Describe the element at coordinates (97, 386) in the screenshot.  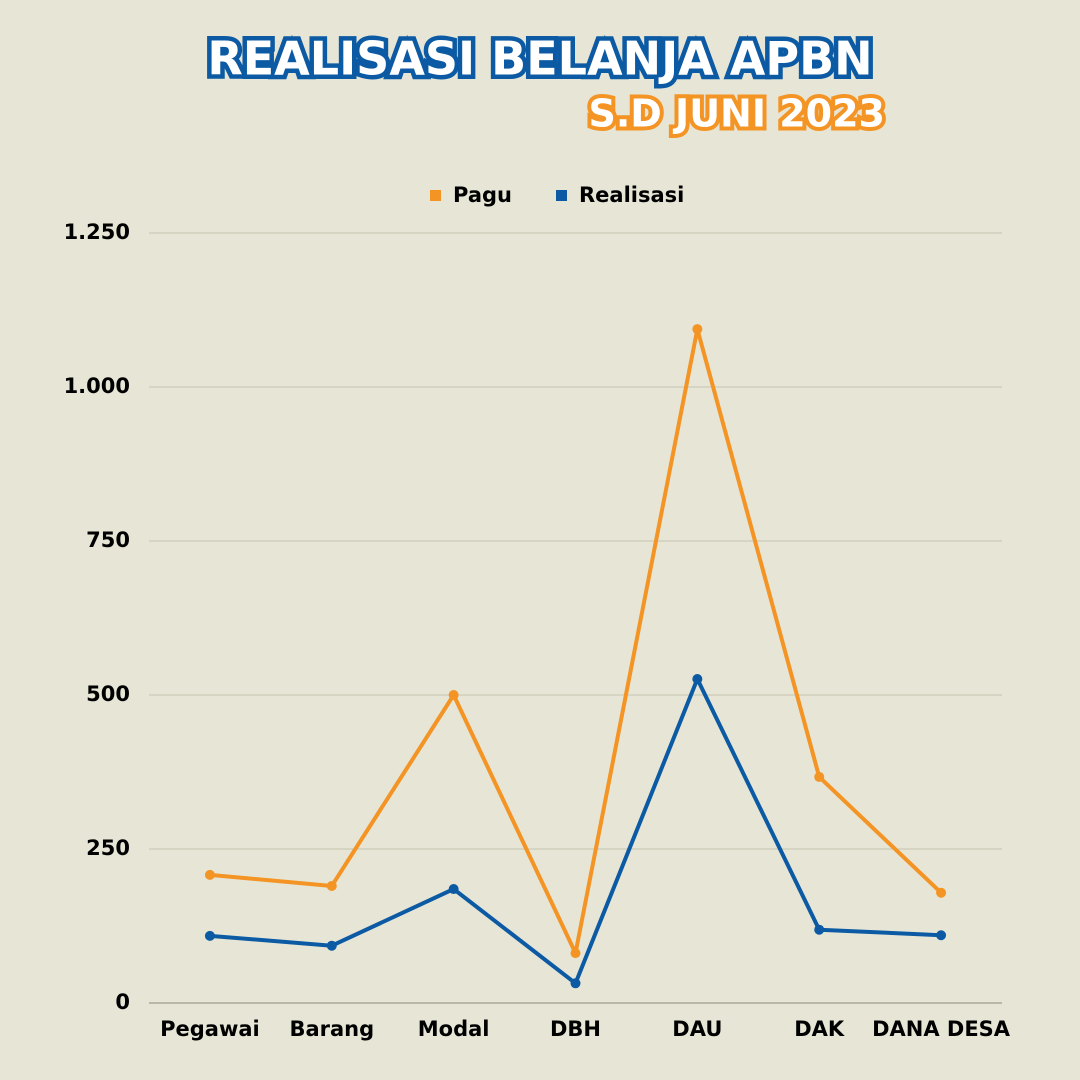
I see `y-tick-label: 1.000` at that location.